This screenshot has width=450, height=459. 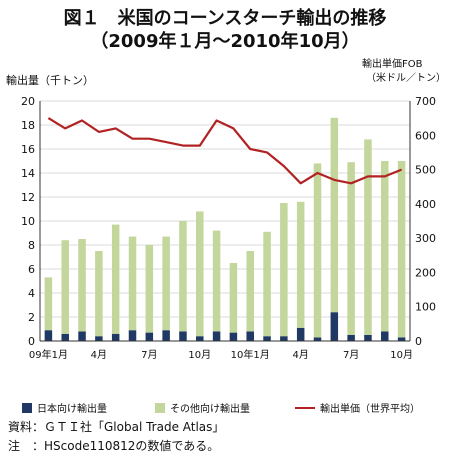 What do you see at coordinates (392, 64) in the screenshot?
I see `y-right-axis-title-line1: 輸出単価FOB` at bounding box center [392, 64].